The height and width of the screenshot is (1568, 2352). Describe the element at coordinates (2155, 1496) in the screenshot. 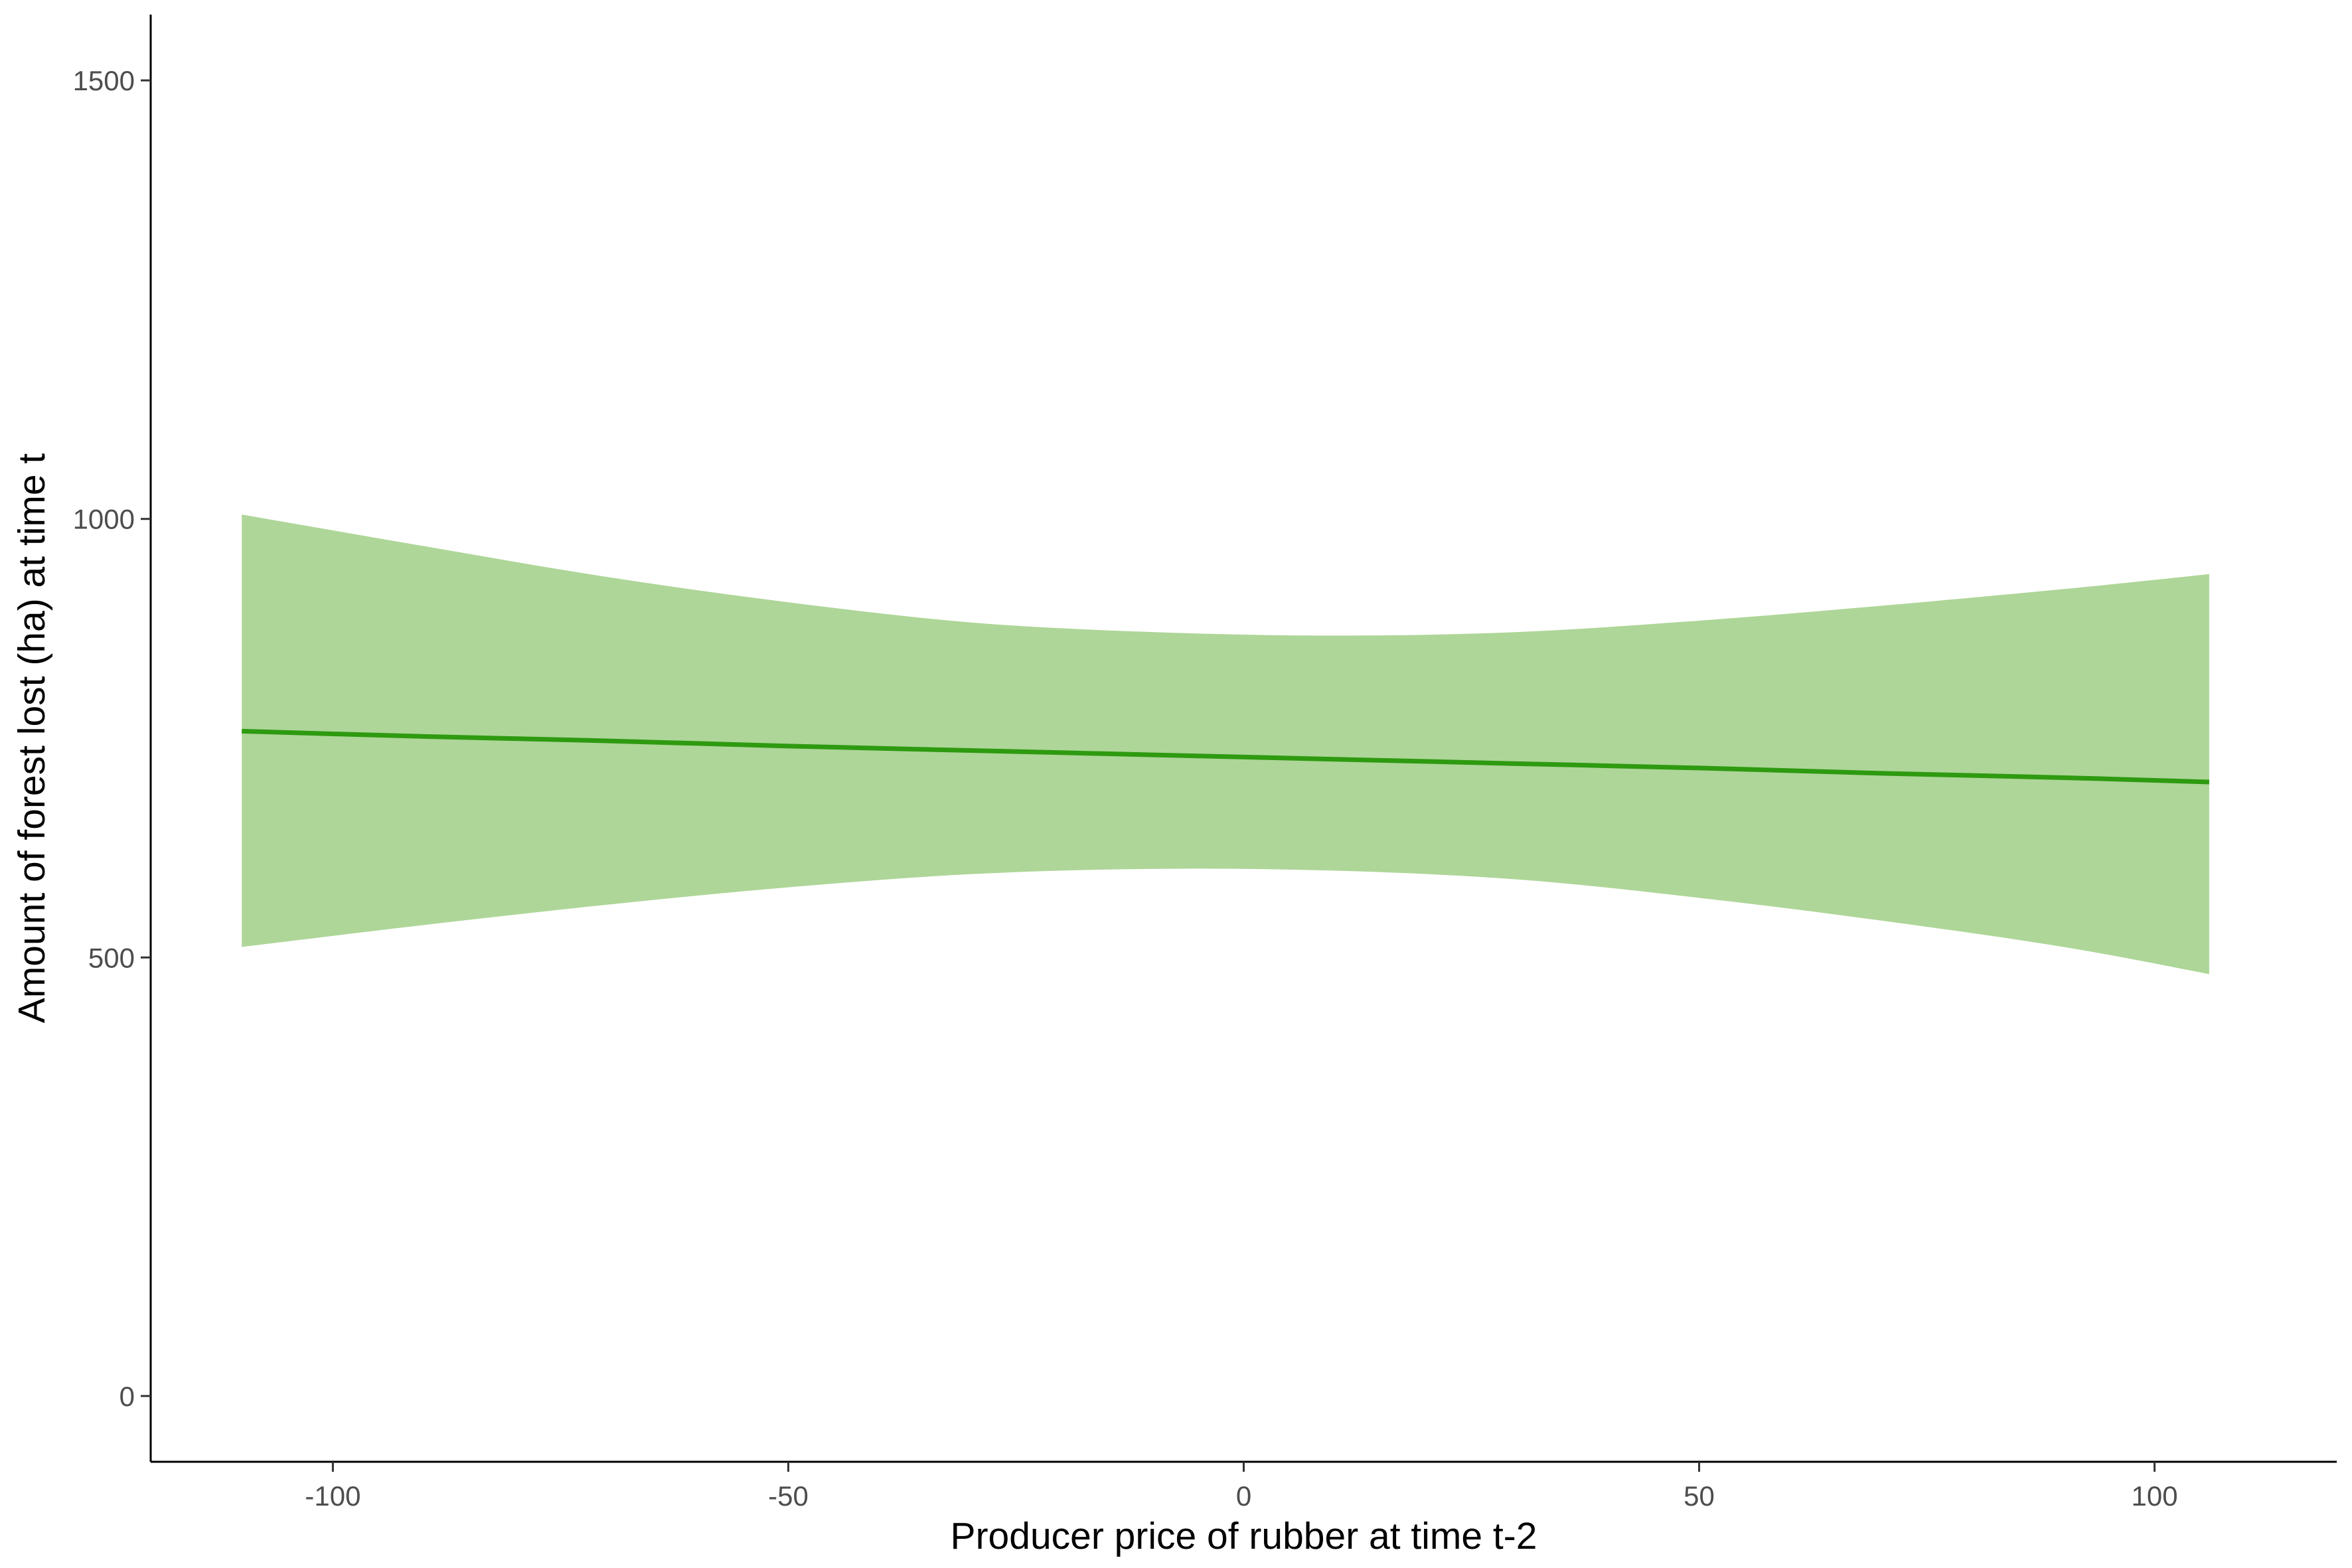

I see `x-tick-label: 100` at that location.